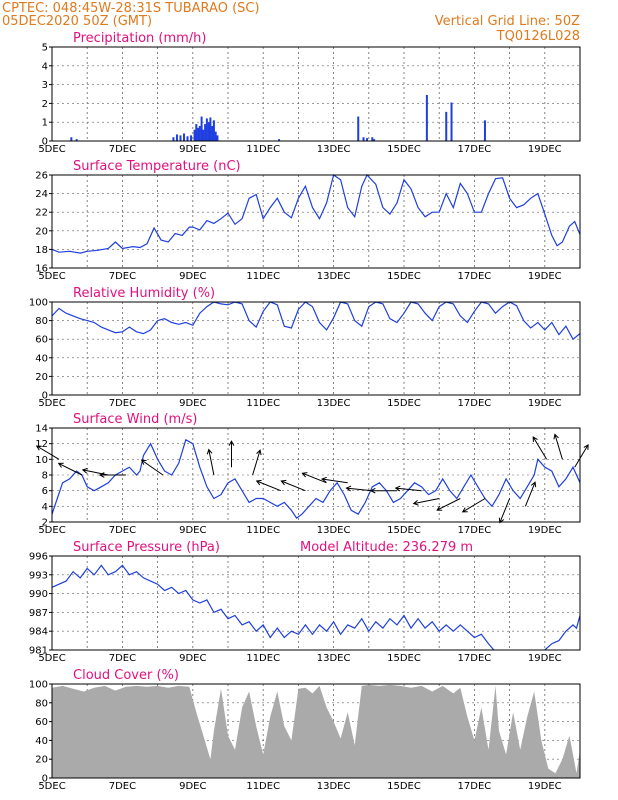  Describe the element at coordinates (122, 149) in the screenshot. I see `precip-xtick: 7DEC` at that location.